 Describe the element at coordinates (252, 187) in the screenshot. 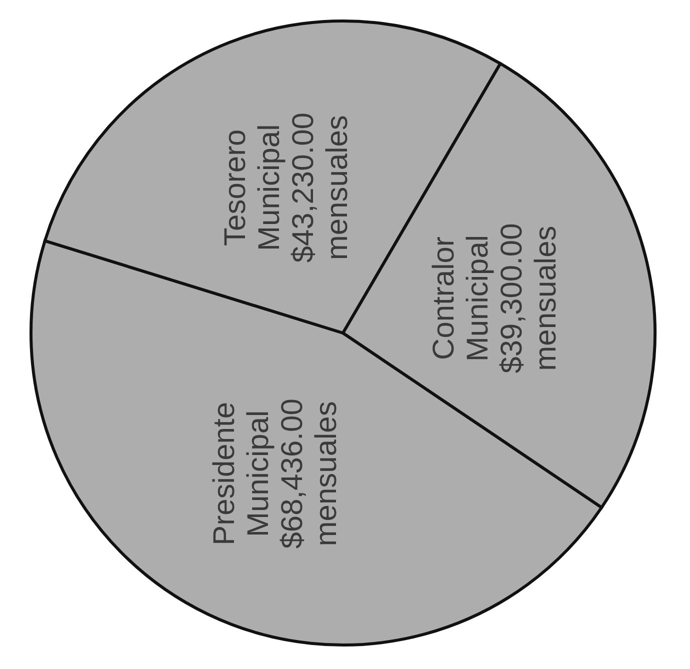

I see `slice-label: Tesorero Municipal` at that location.